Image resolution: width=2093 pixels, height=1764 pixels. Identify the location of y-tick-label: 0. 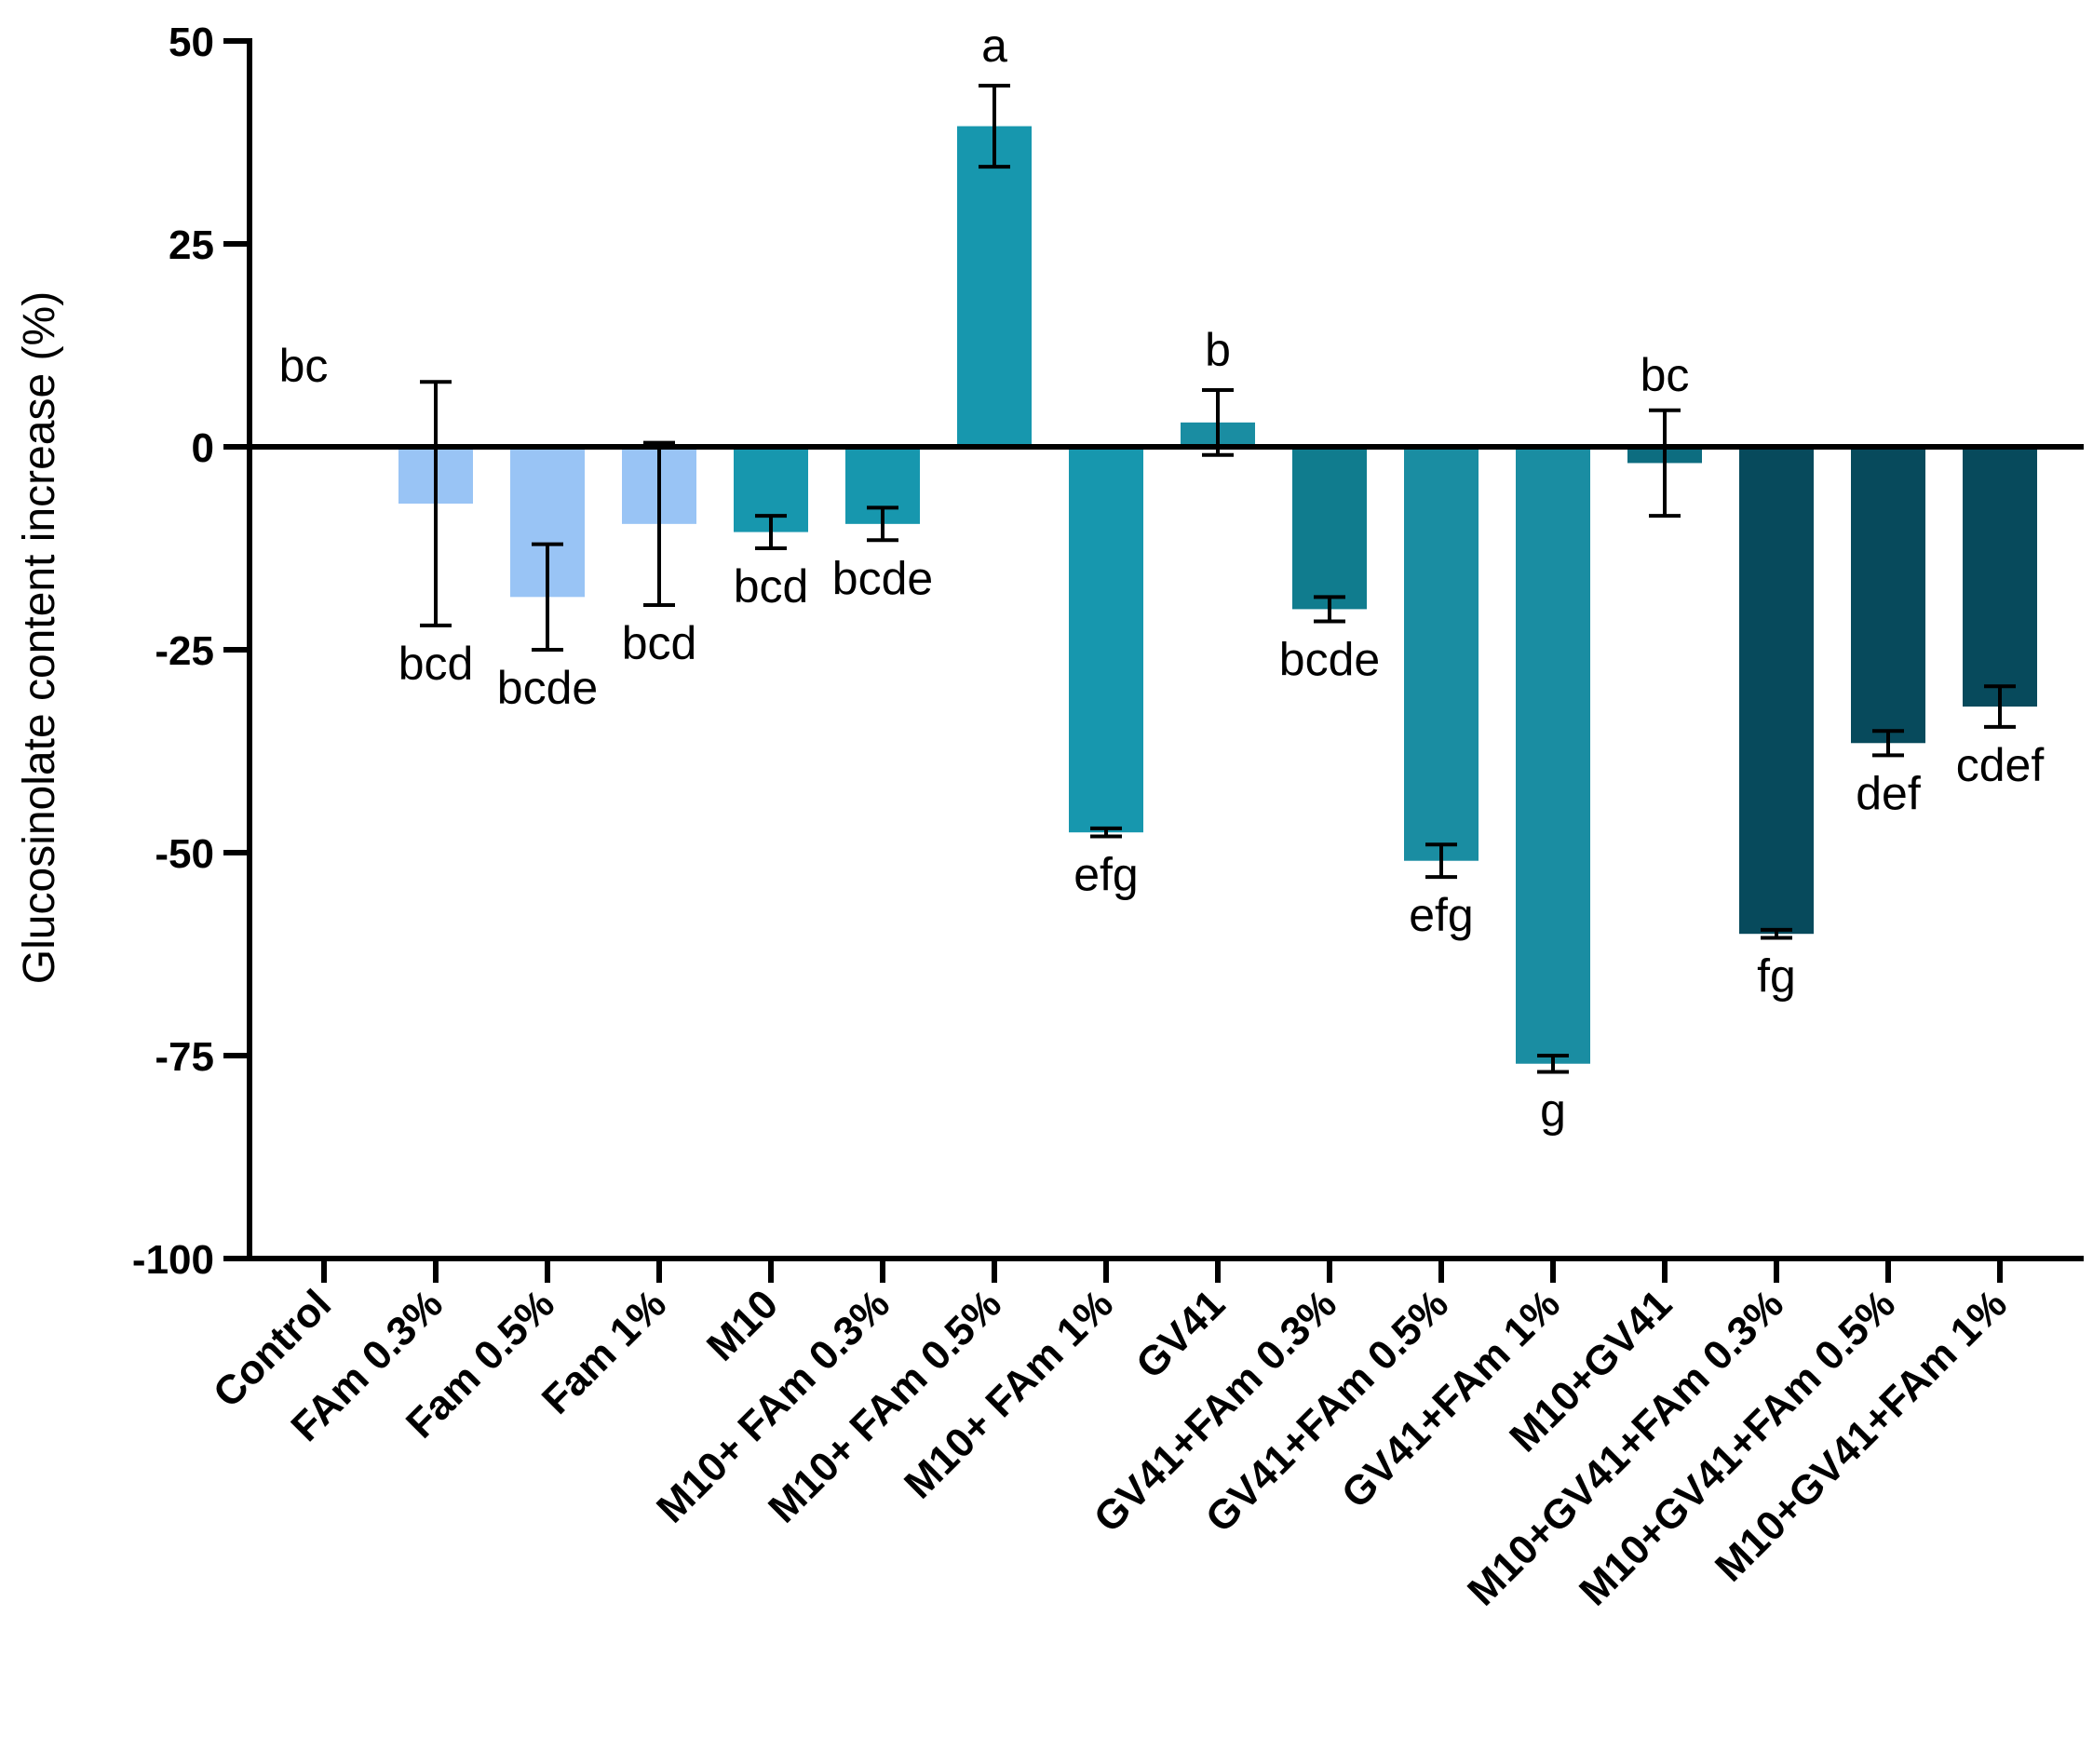
(203, 448).